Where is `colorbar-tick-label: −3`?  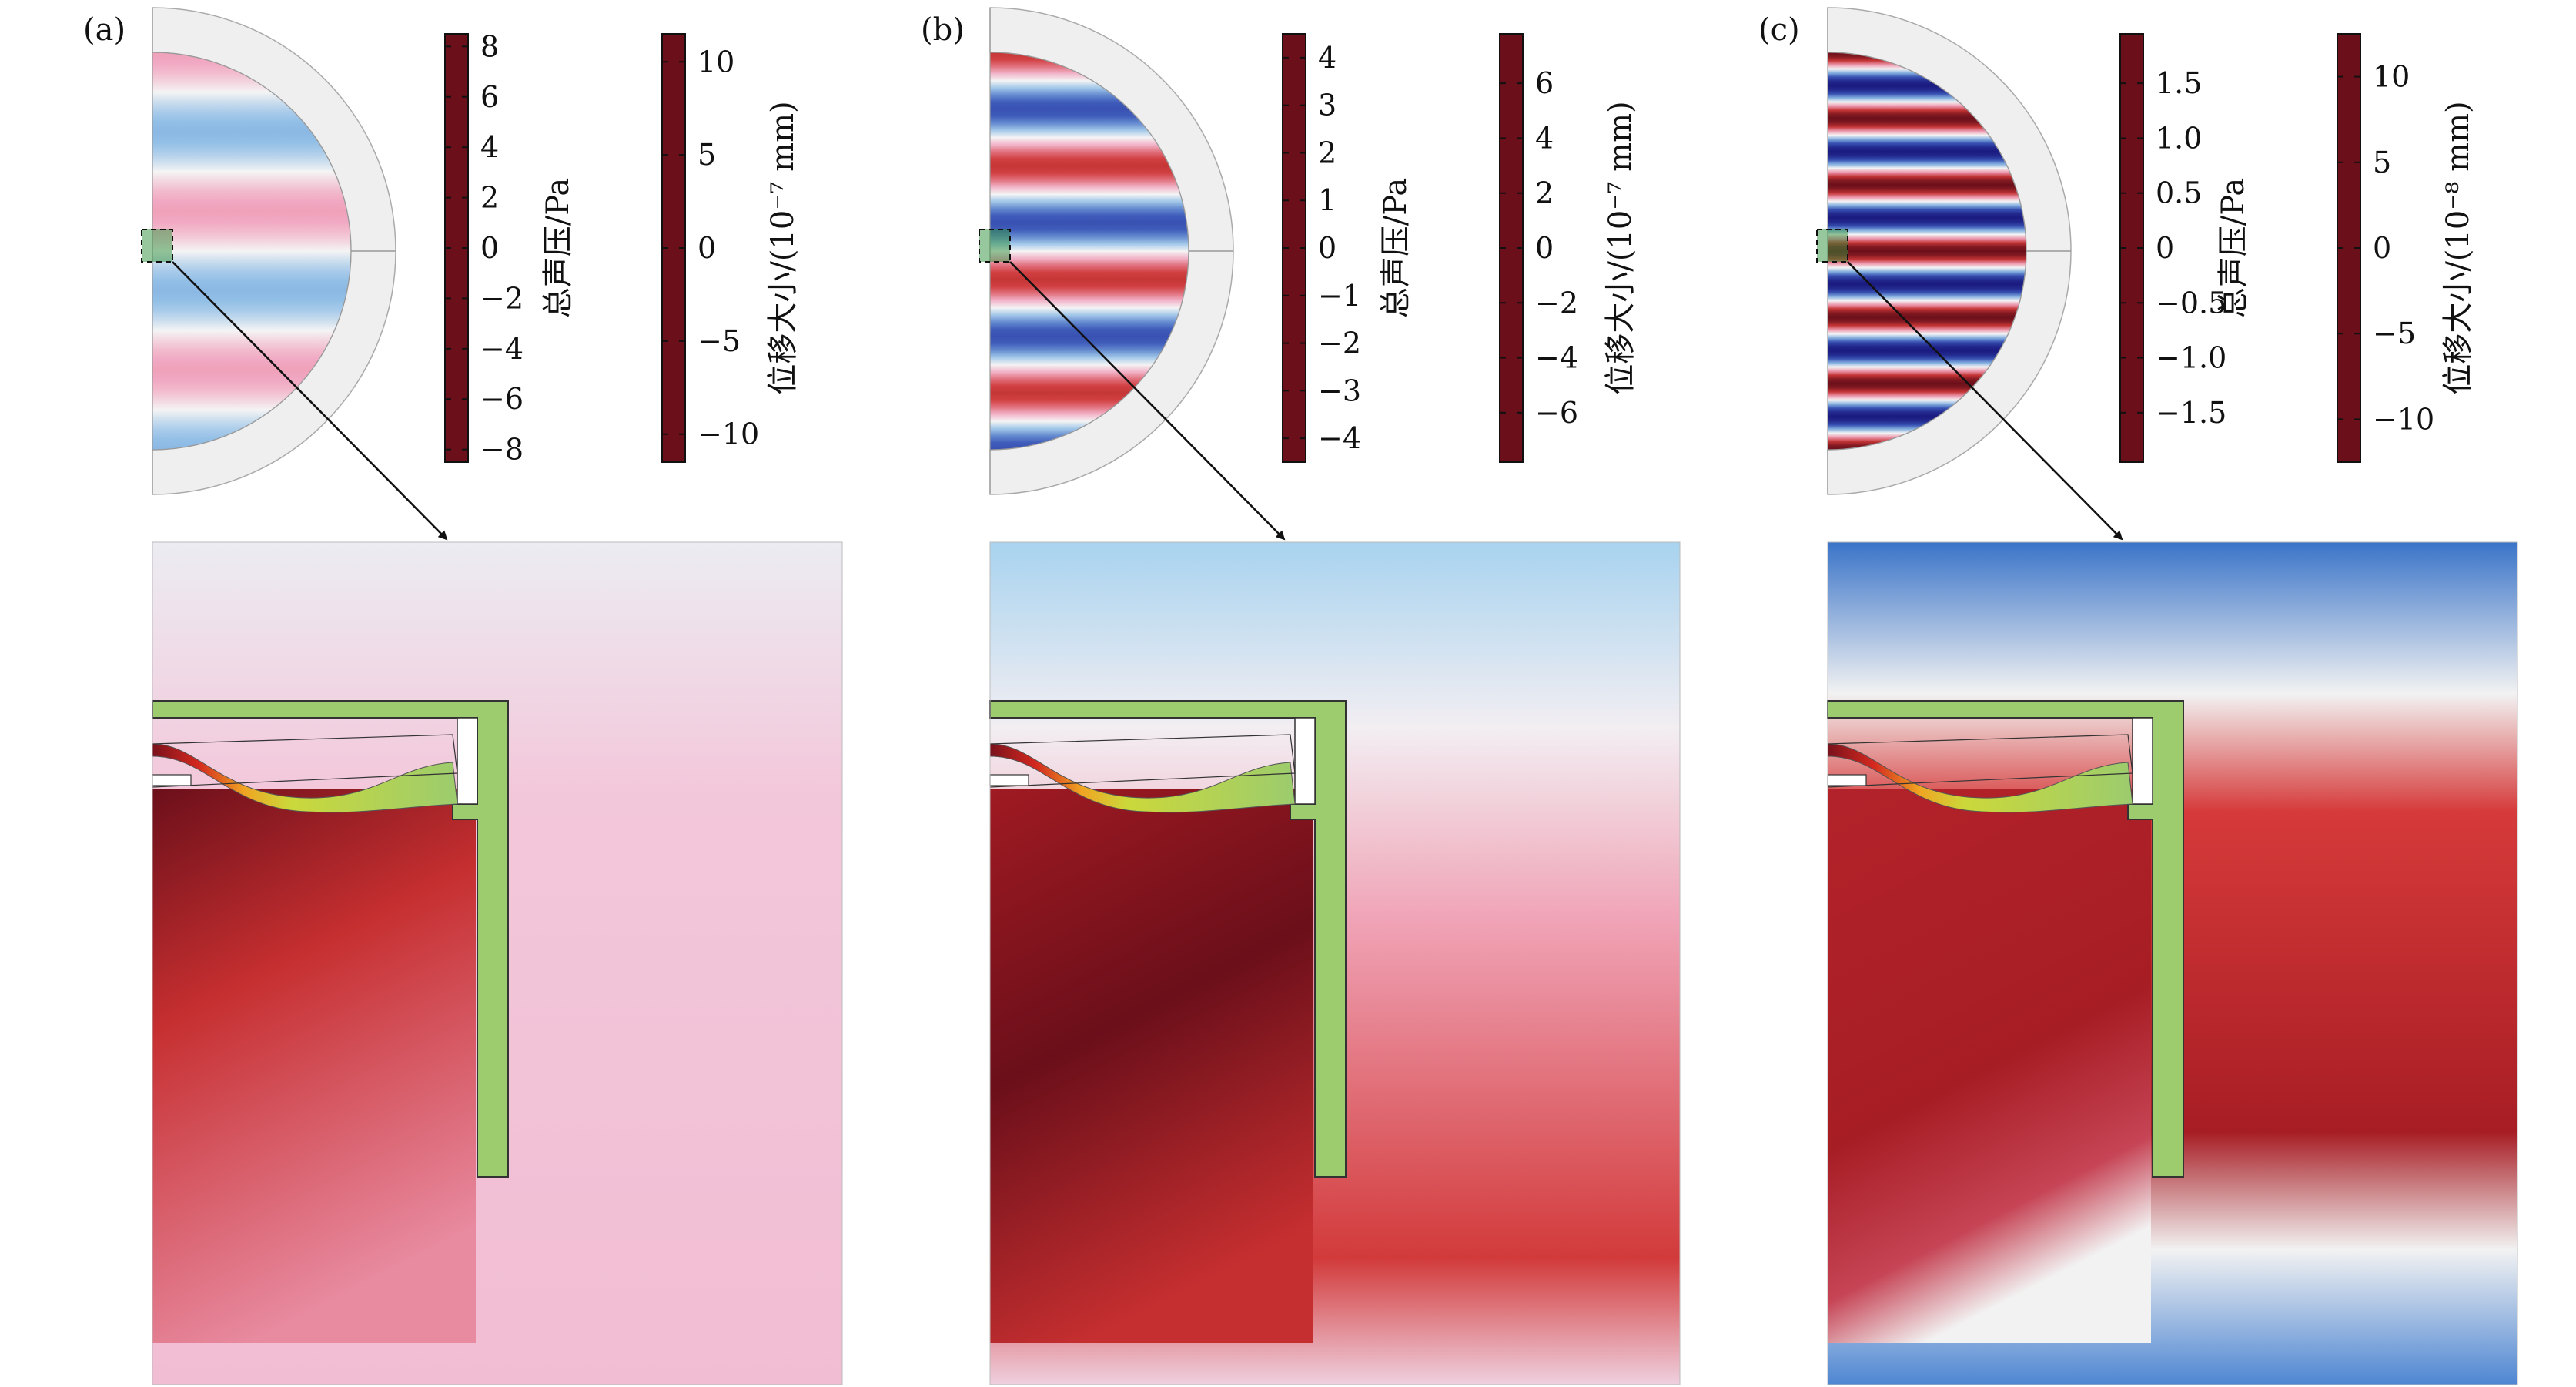
colorbar-tick-label: −3 is located at coordinates (1339, 391).